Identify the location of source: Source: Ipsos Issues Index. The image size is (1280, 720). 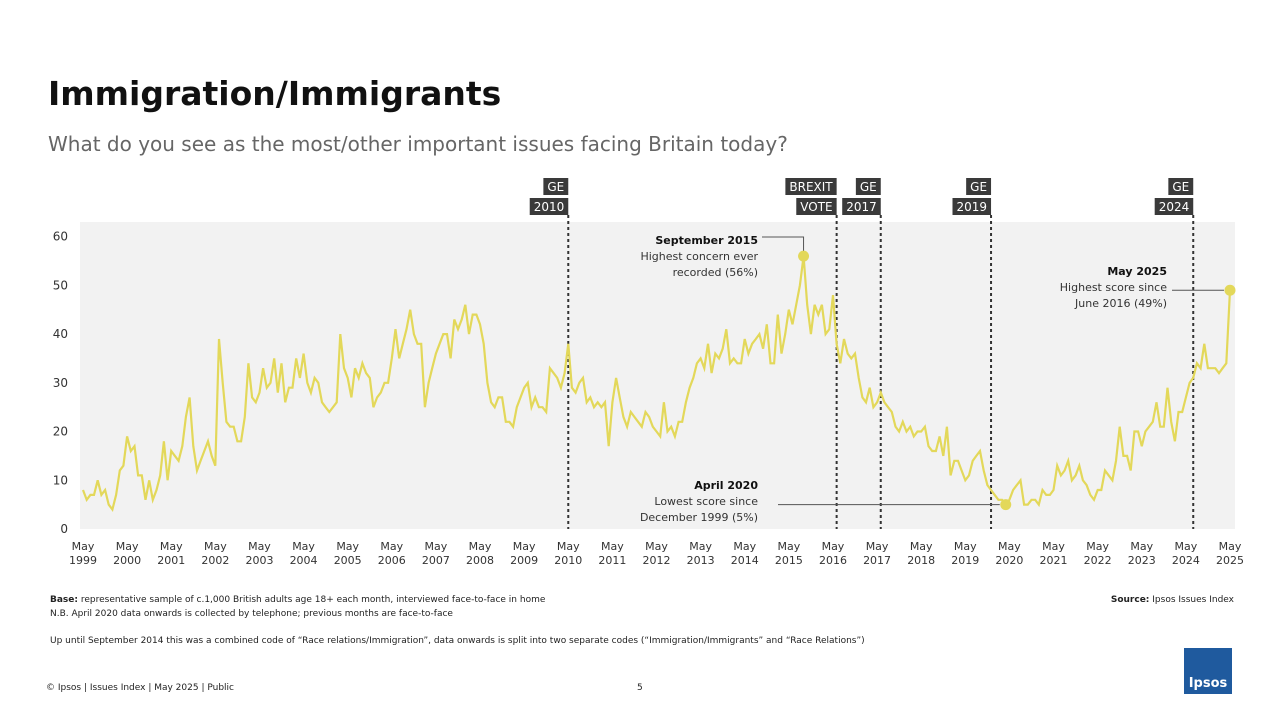
(1172, 600).